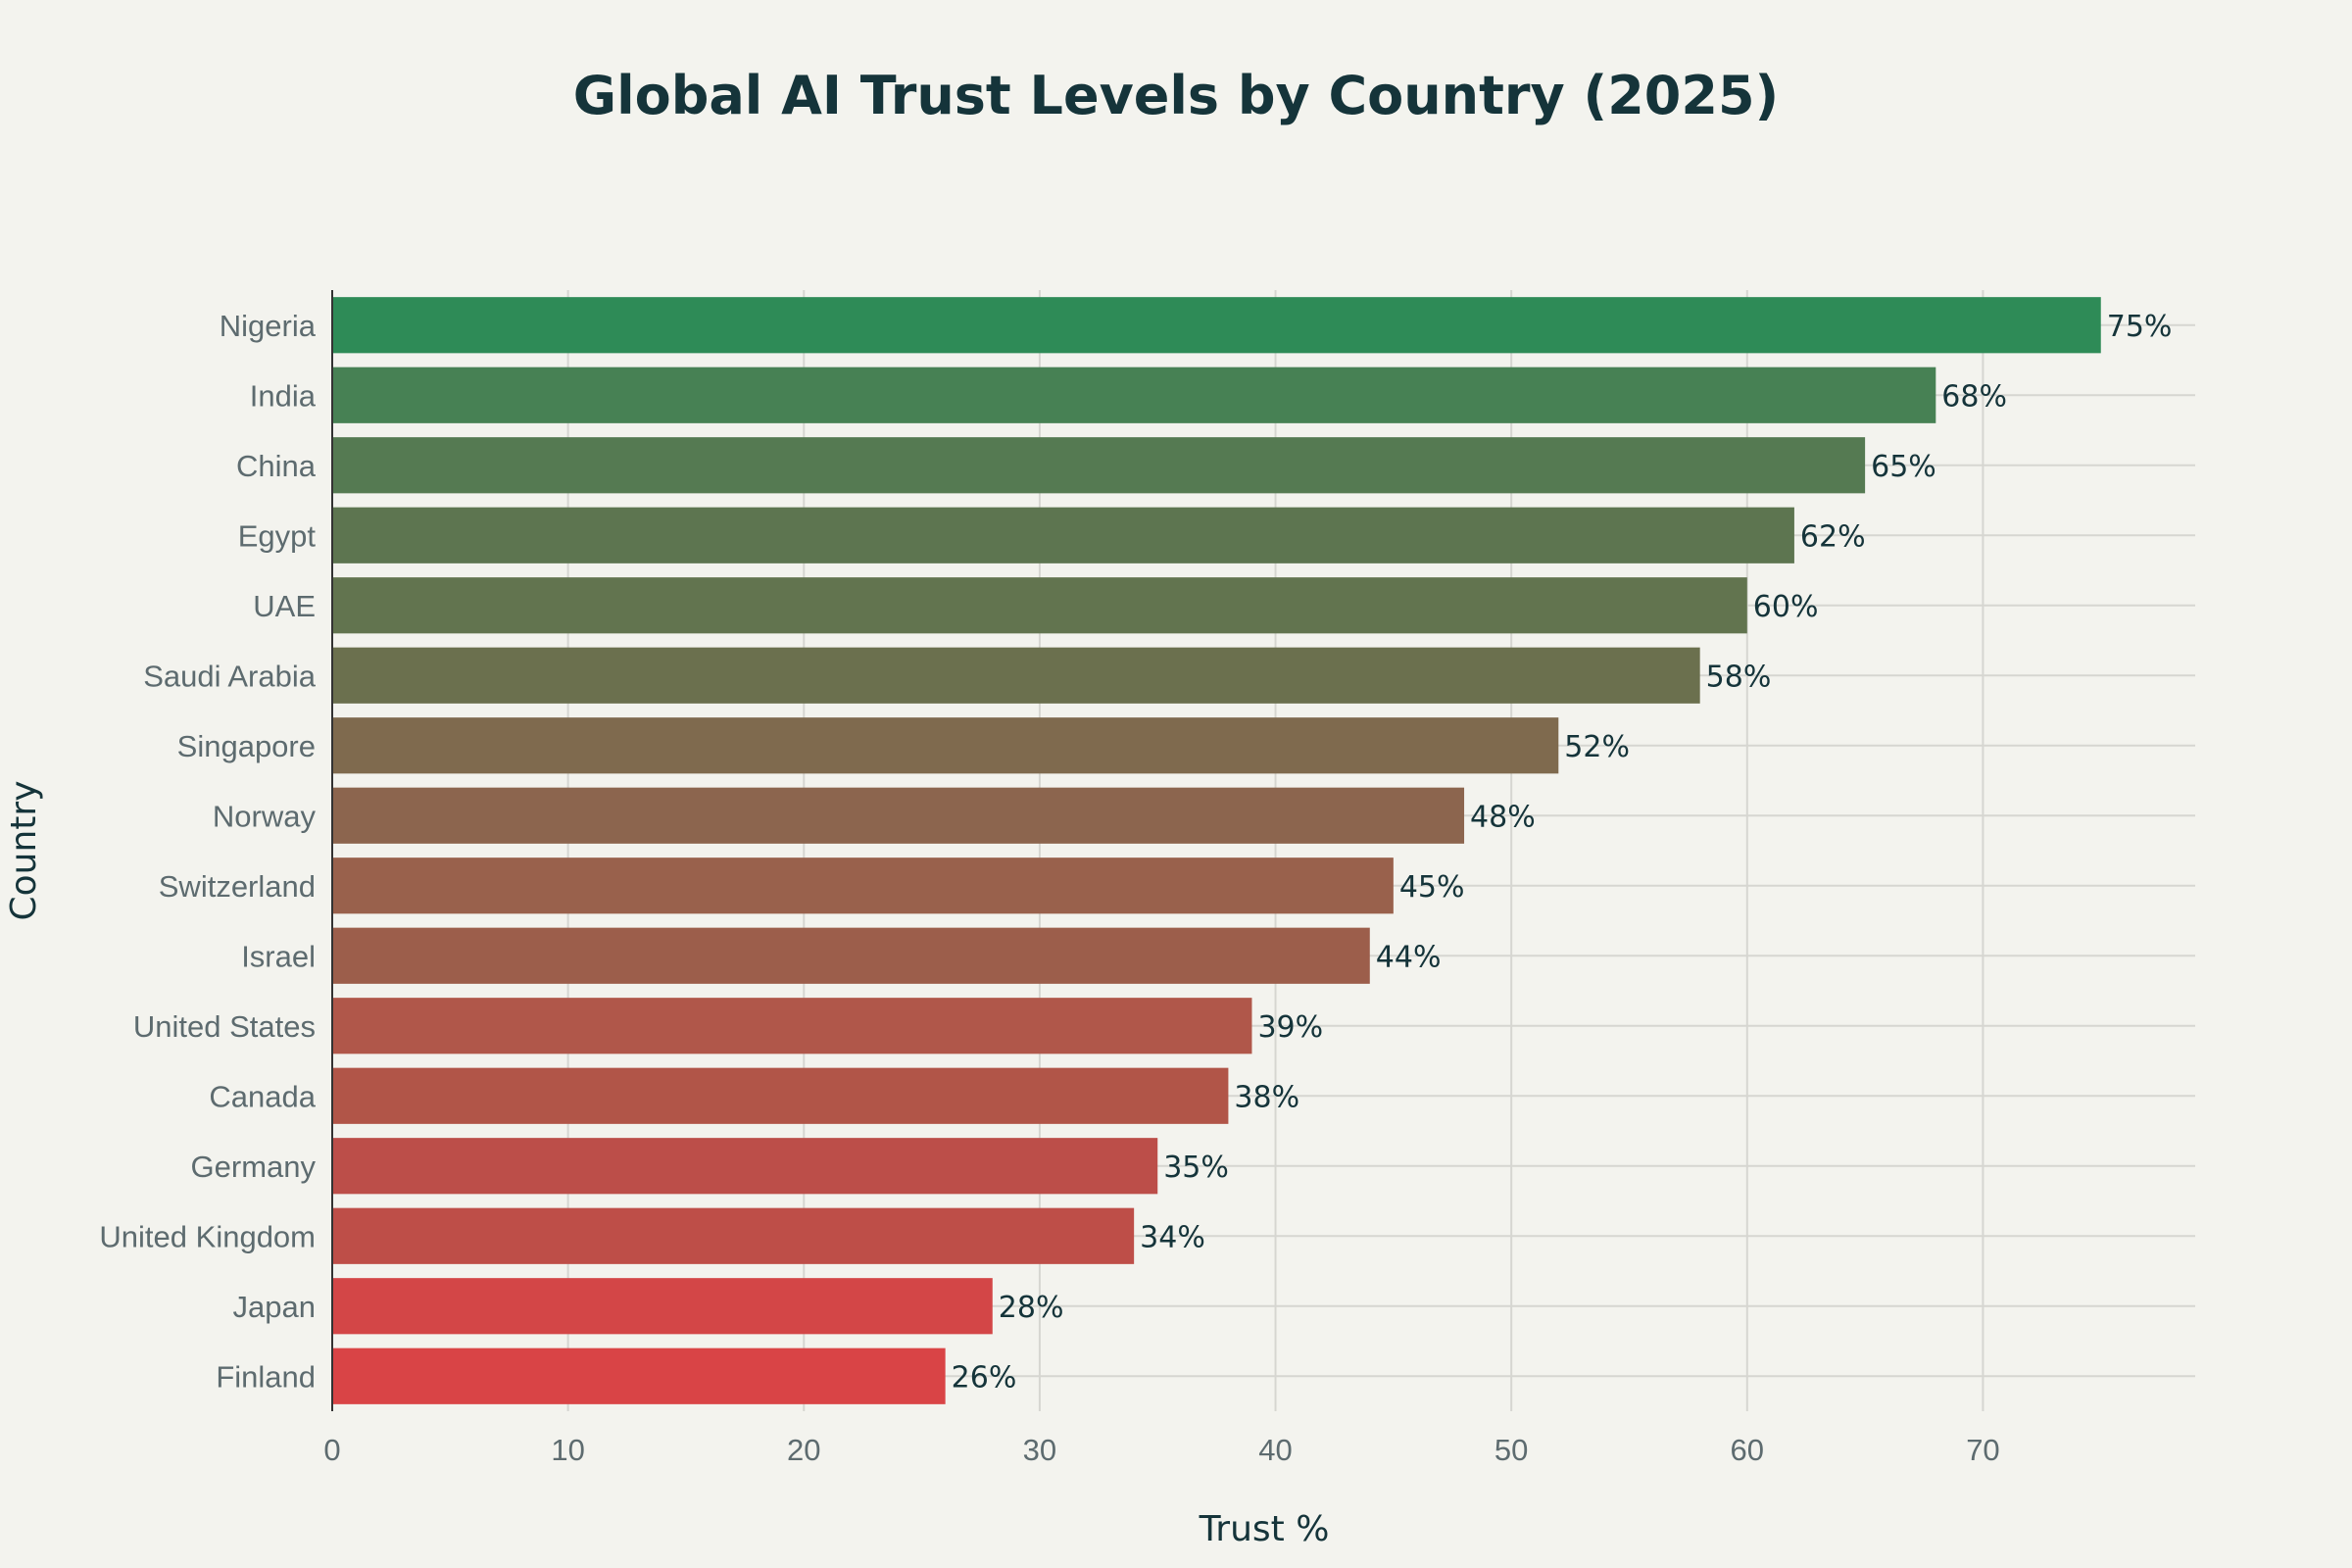  What do you see at coordinates (1196, 1168) in the screenshot?
I see `data-label: 35%` at bounding box center [1196, 1168].